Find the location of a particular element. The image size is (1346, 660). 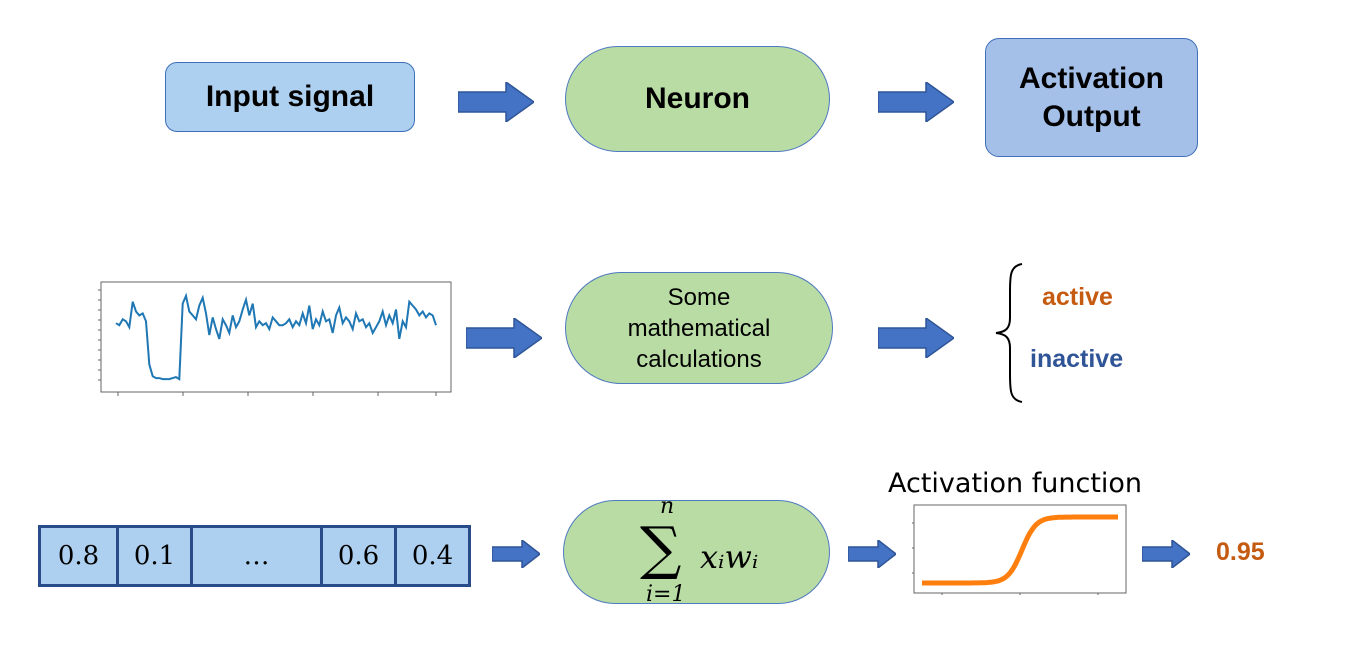

activation-output-box: Activation Output is located at coordinates (1091, 97).